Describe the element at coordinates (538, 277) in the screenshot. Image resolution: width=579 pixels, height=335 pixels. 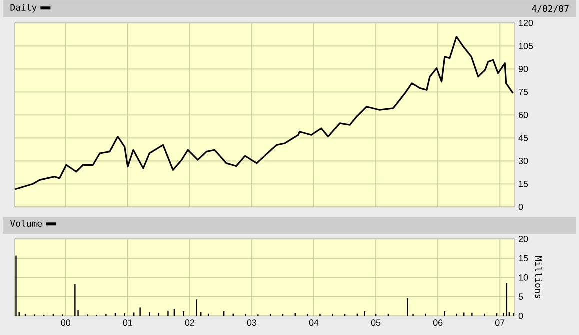
I see `y-axis-title: Millions` at that location.